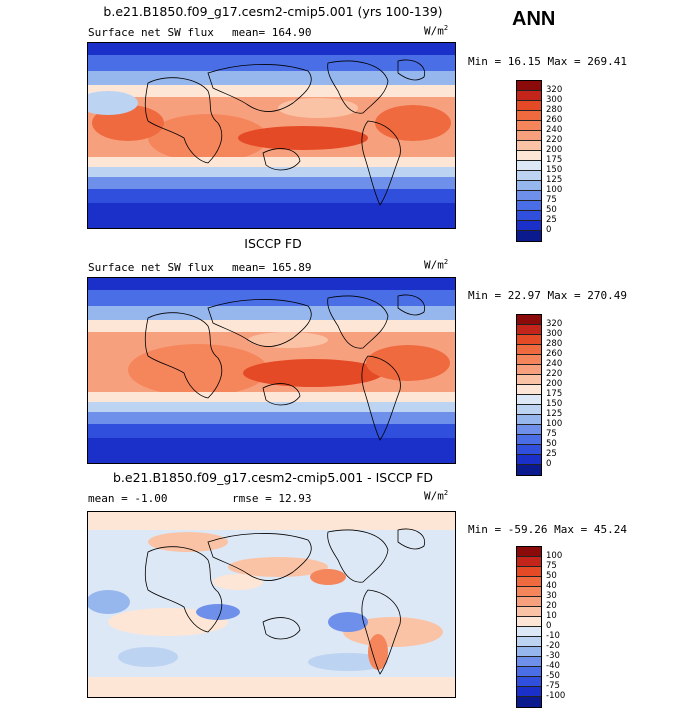 The image size is (700, 708). I want to click on colorbar-tick-label: 40, so click(551, 586).